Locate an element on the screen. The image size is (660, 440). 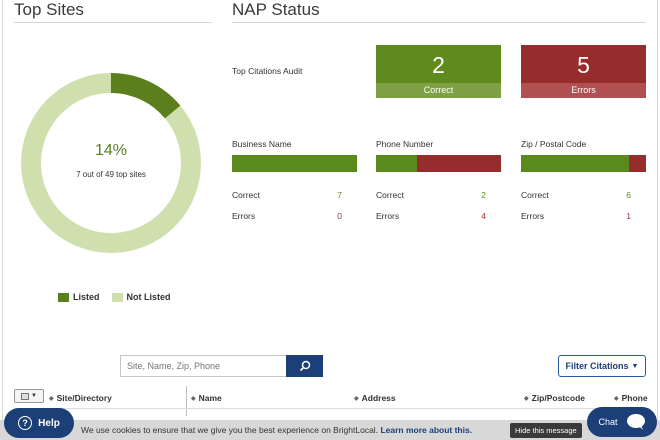
select-all-dropdown: ▼ is located at coordinates (29, 396).